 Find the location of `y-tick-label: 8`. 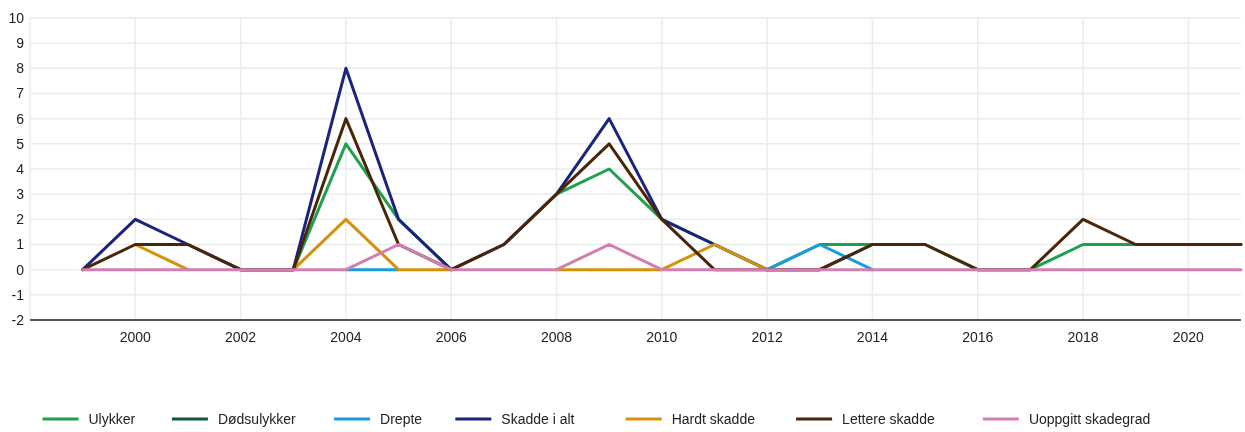

y-tick-label: 8 is located at coordinates (20, 68).